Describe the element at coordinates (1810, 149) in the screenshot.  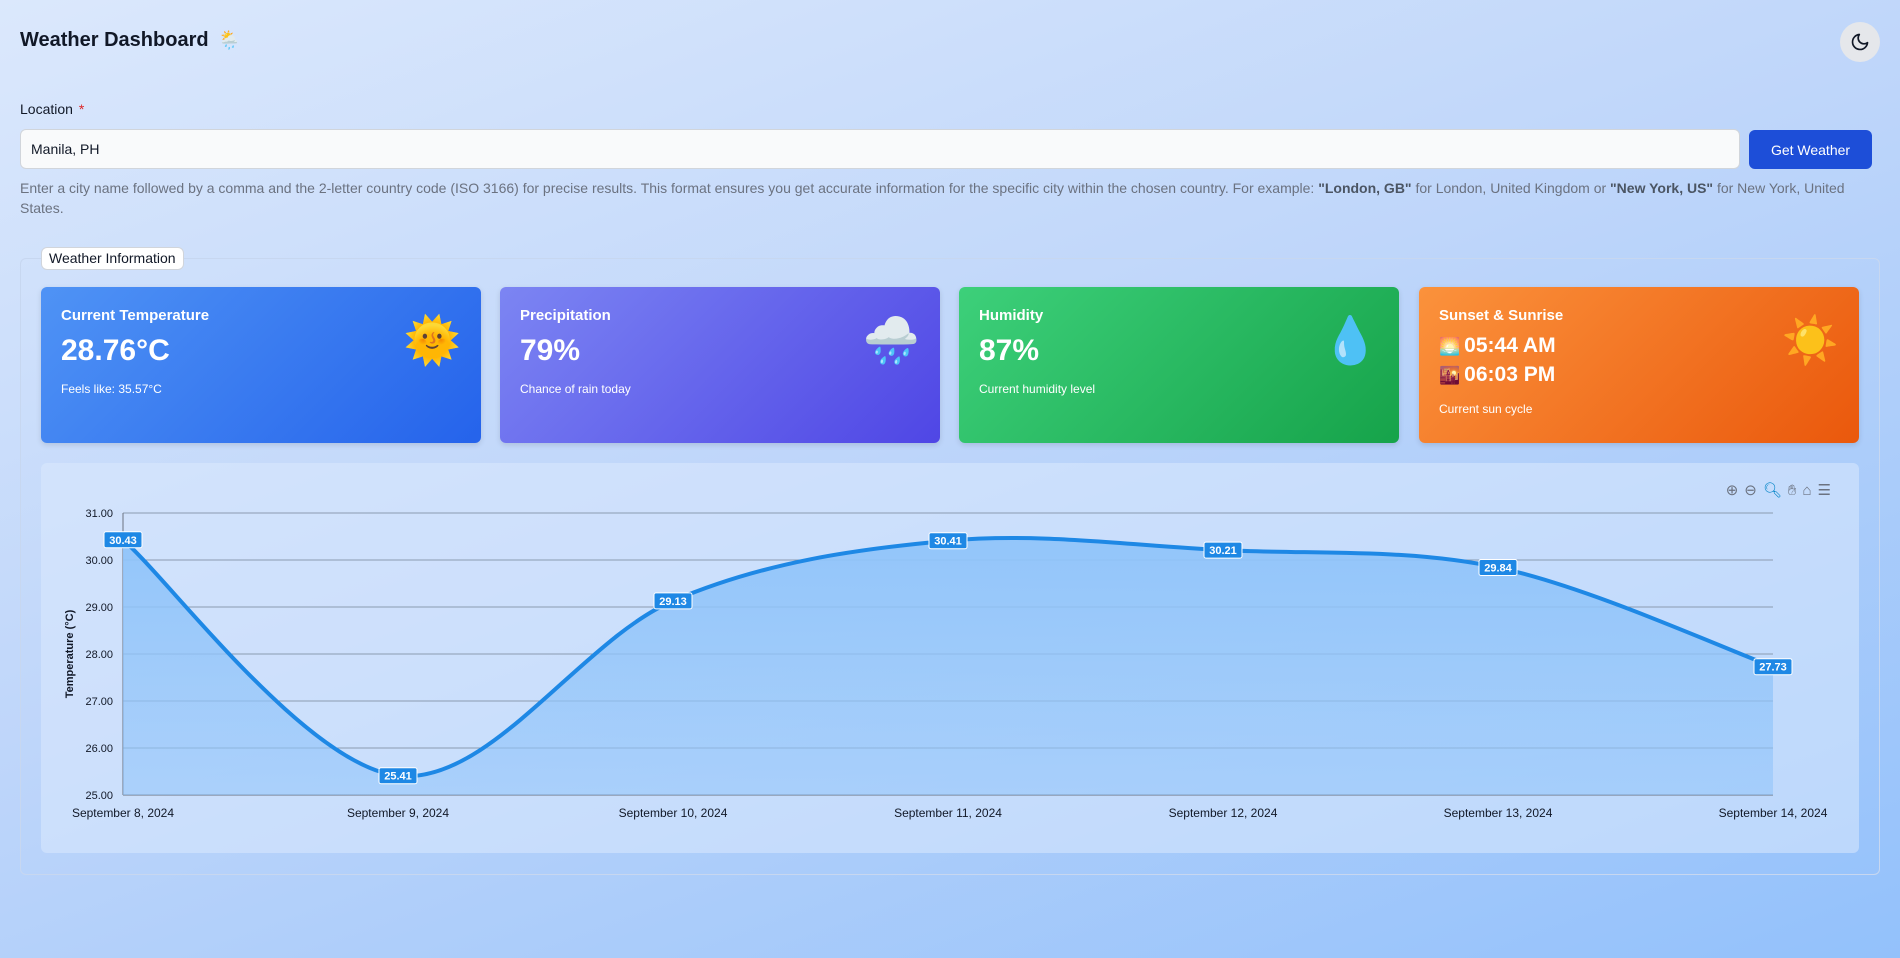
I see `get-weather-button: Get Weather` at that location.